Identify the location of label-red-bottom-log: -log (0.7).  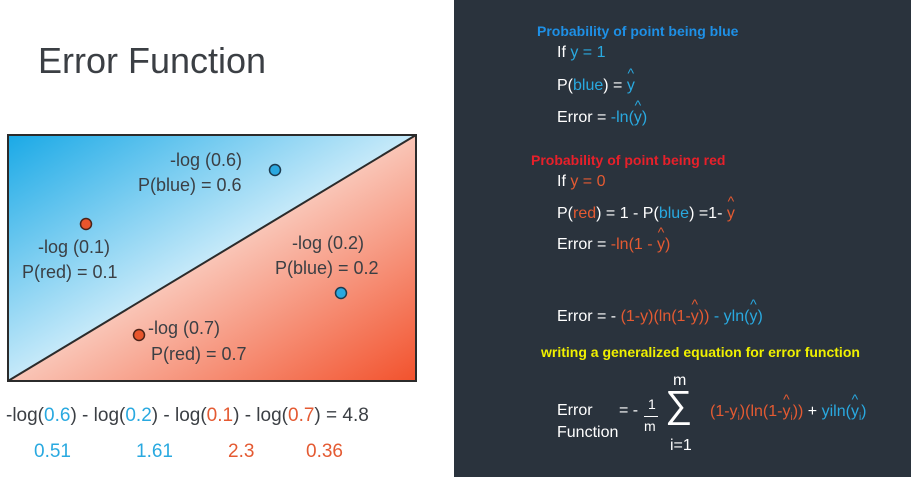
(184, 328).